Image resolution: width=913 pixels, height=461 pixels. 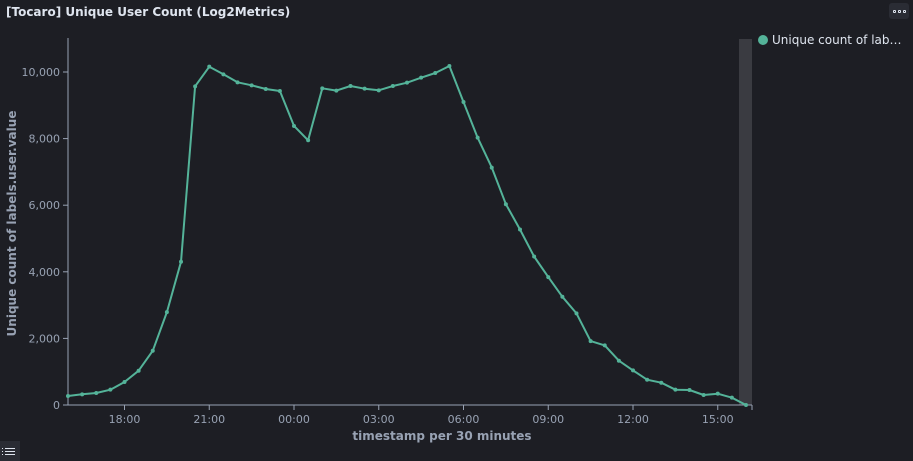 I want to click on legend-toggle-button, so click(x=10, y=451).